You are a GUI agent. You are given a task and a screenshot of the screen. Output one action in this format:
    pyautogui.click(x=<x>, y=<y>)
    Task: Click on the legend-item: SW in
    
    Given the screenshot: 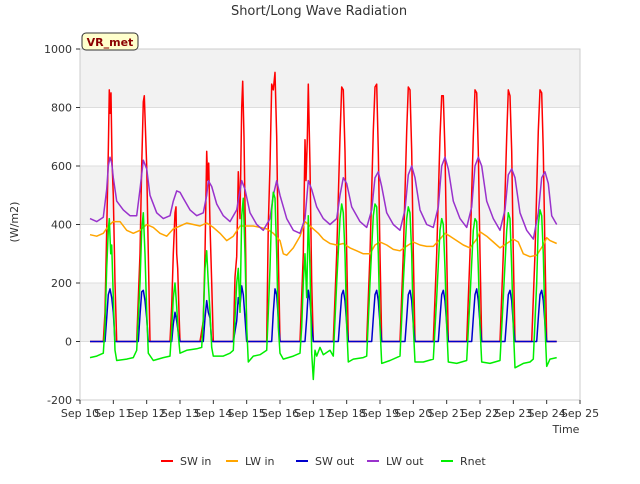 What is the action you would take?
    pyautogui.click(x=186, y=461)
    